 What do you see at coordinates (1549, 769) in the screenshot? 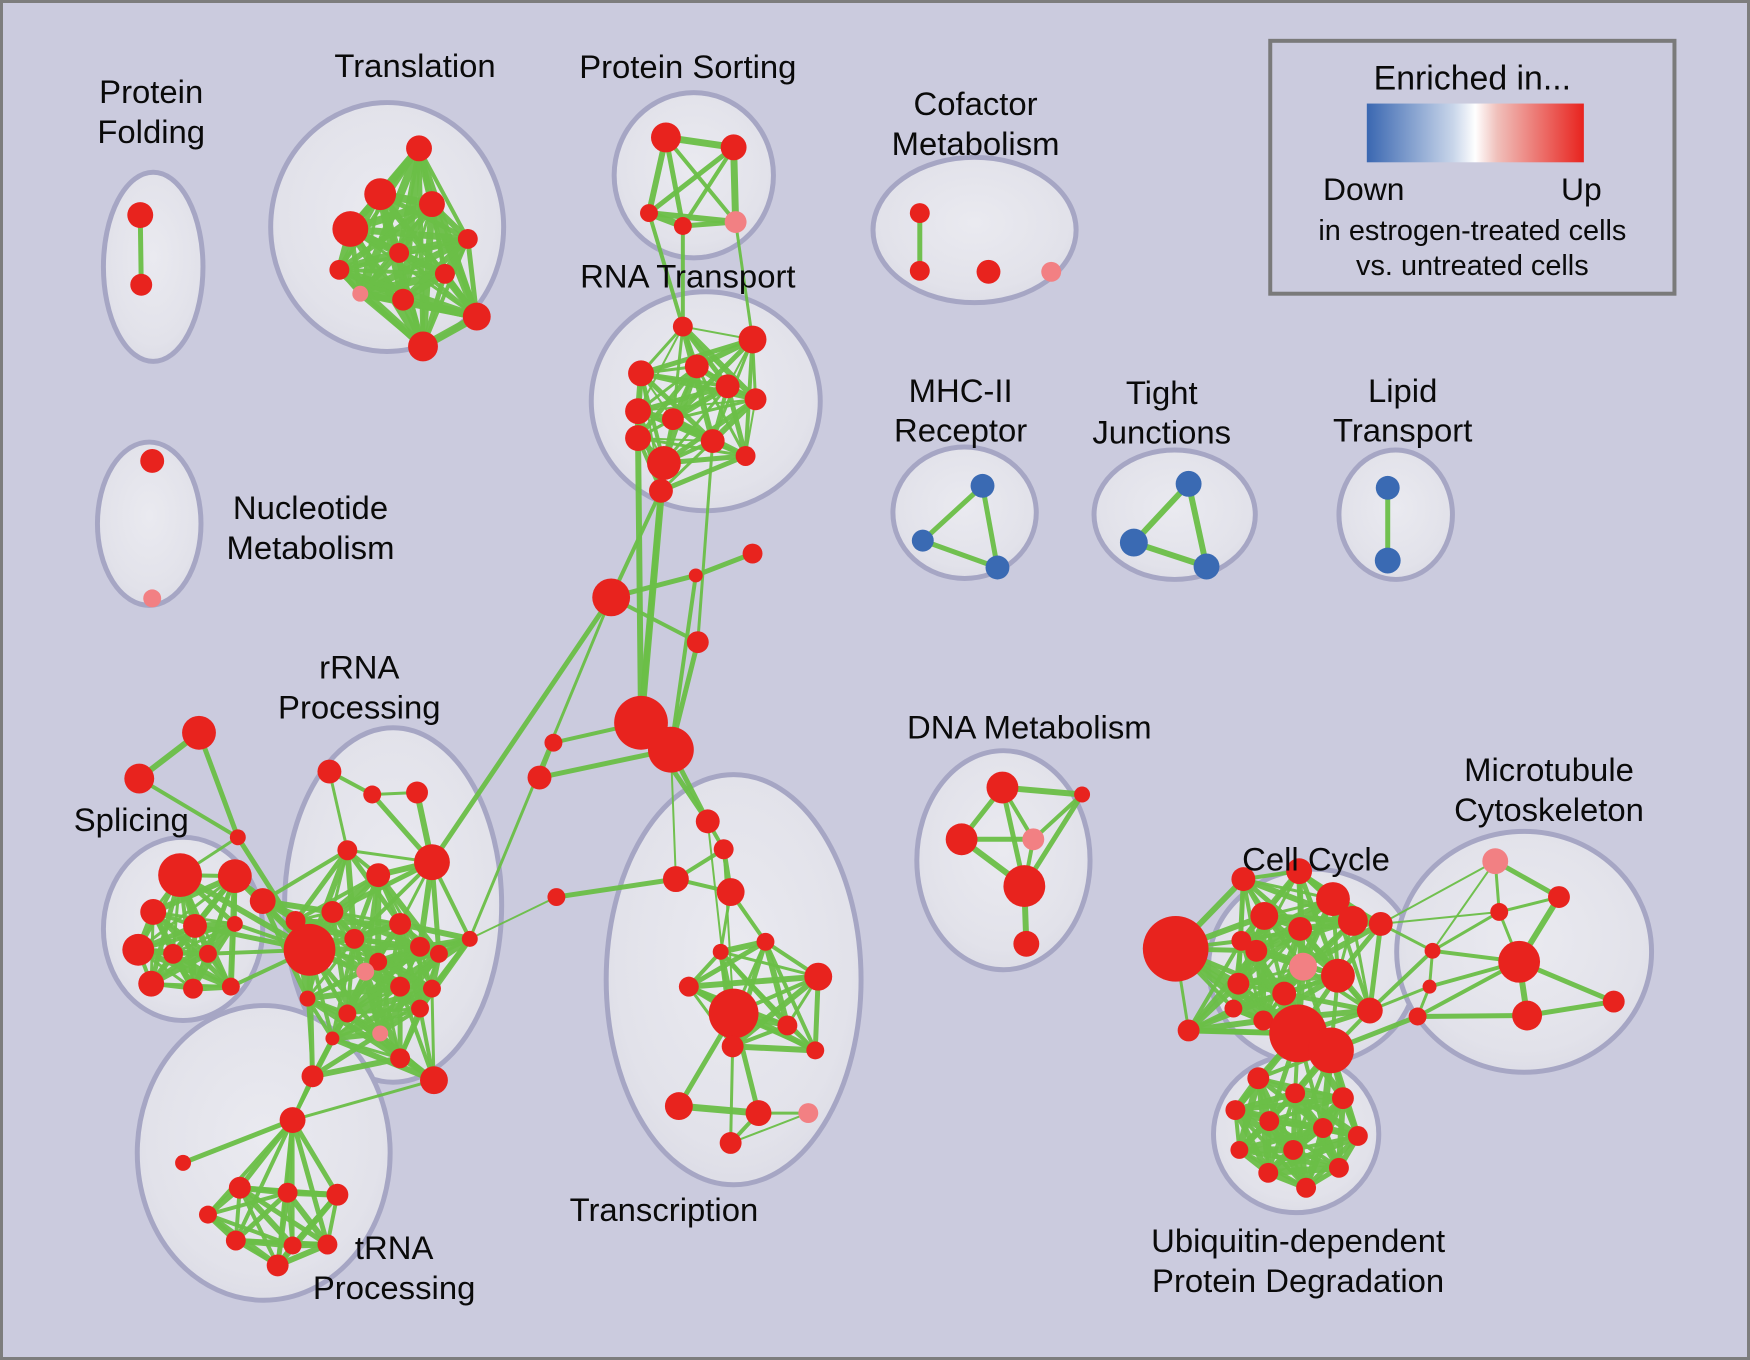
I see `cluster-label-microtubule-cytoskeleton-line1: Microtubule` at bounding box center [1549, 769].